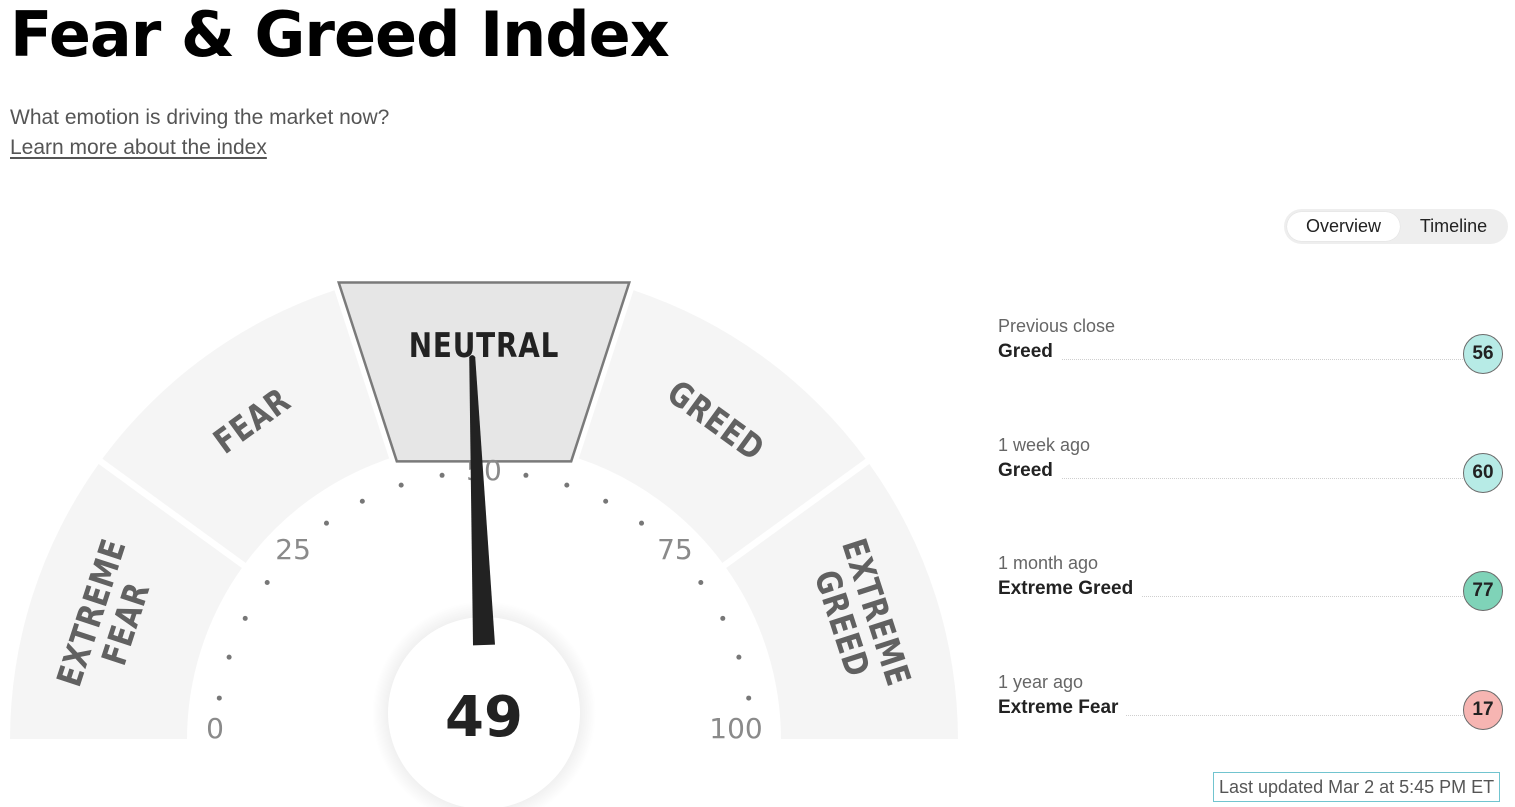  I want to click on view-toggle: Overview Timeline, so click(1396, 226).